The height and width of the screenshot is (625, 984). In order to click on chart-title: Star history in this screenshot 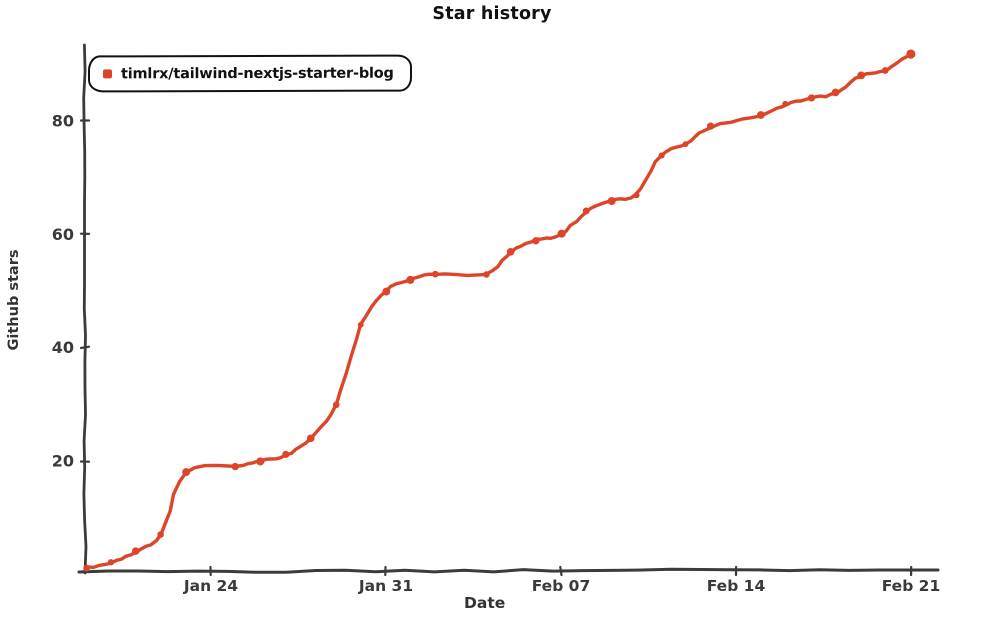, I will do `click(492, 14)`.